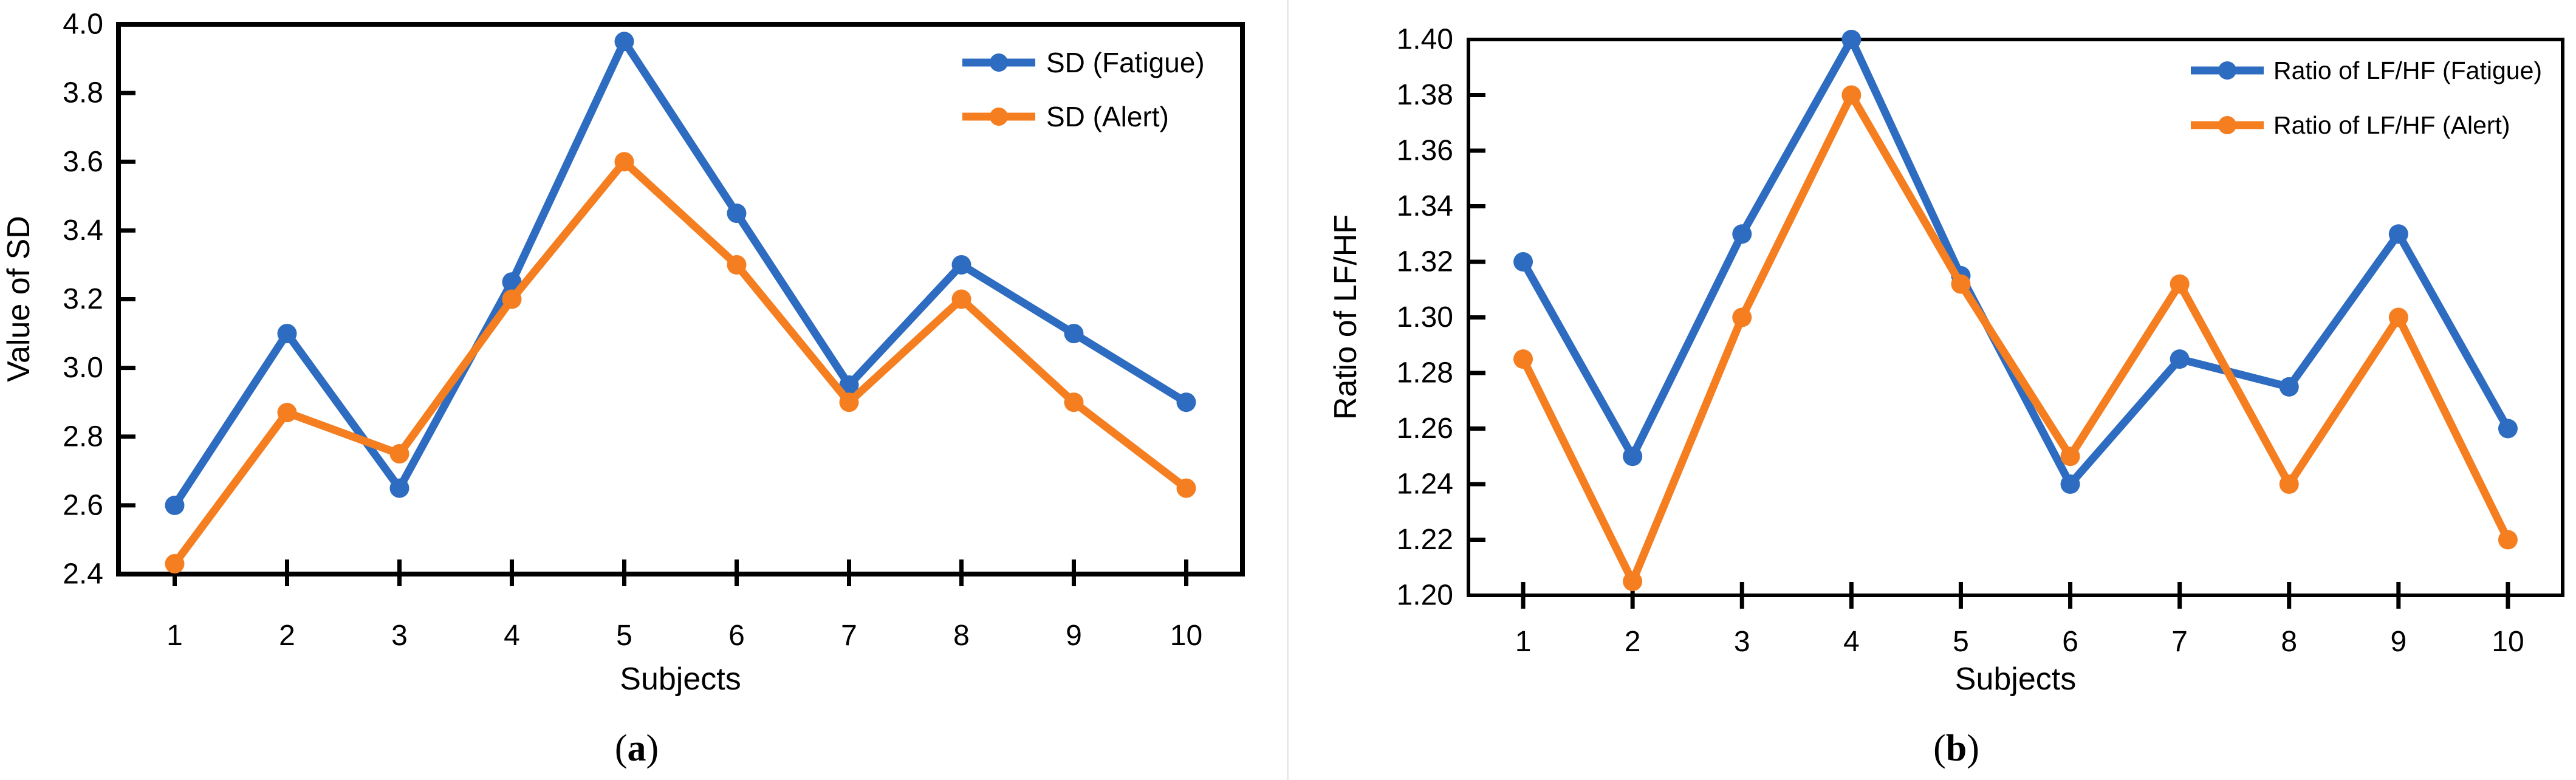 Image resolution: width=2576 pixels, height=780 pixels. What do you see at coordinates (1425, 151) in the screenshot?
I see `y-tick-label: 1.36` at bounding box center [1425, 151].